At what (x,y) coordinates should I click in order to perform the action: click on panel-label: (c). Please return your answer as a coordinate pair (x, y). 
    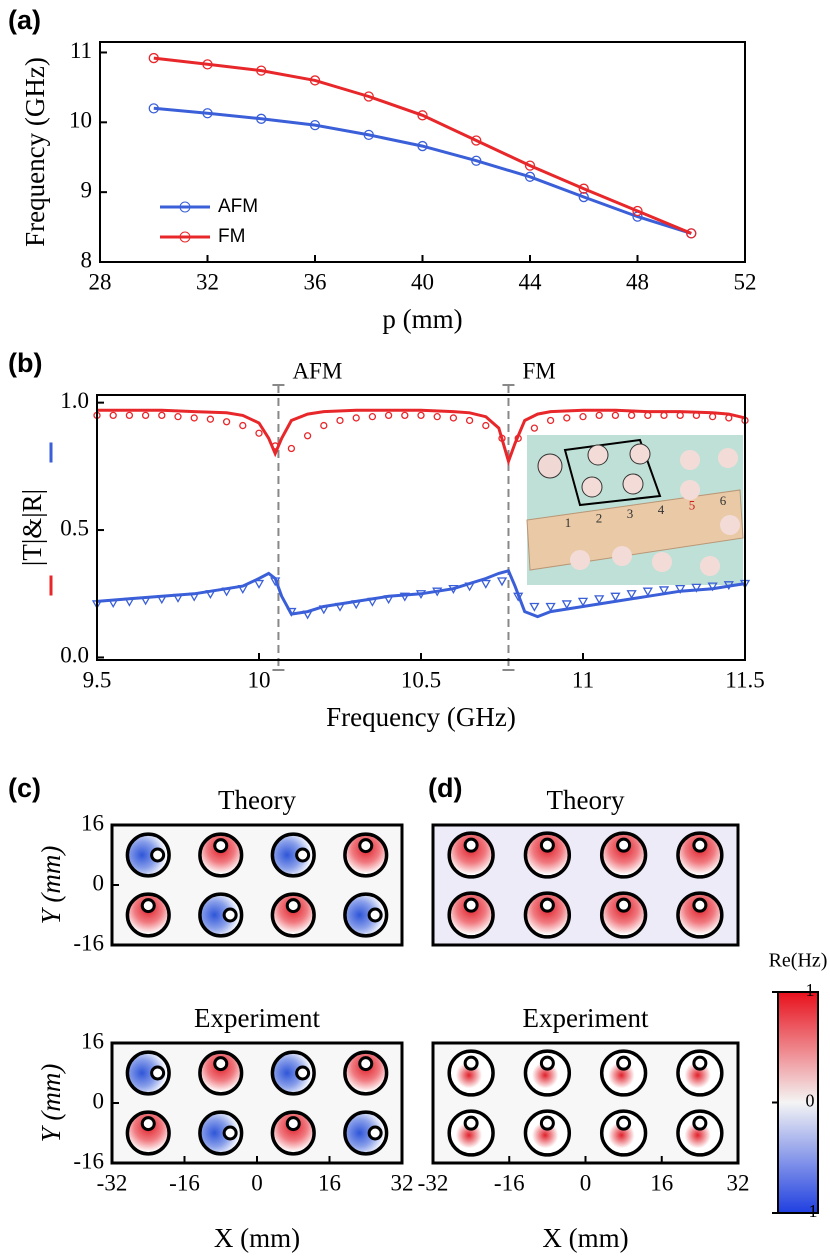
    Looking at the image, I should click on (24, 788).